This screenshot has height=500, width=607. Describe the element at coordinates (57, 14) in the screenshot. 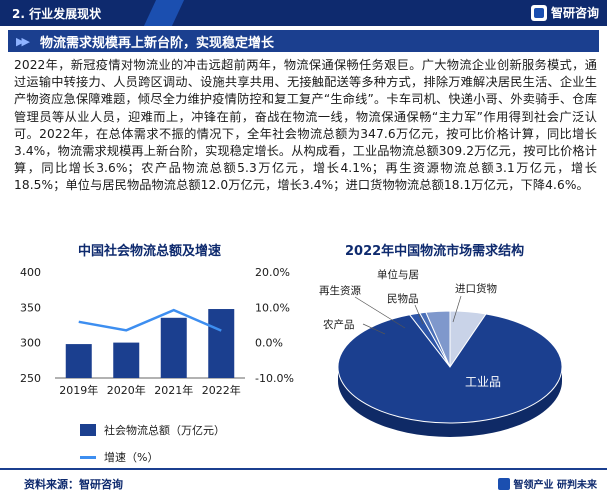

I see `section-tab-title: 2. 行业发展现状` at that location.